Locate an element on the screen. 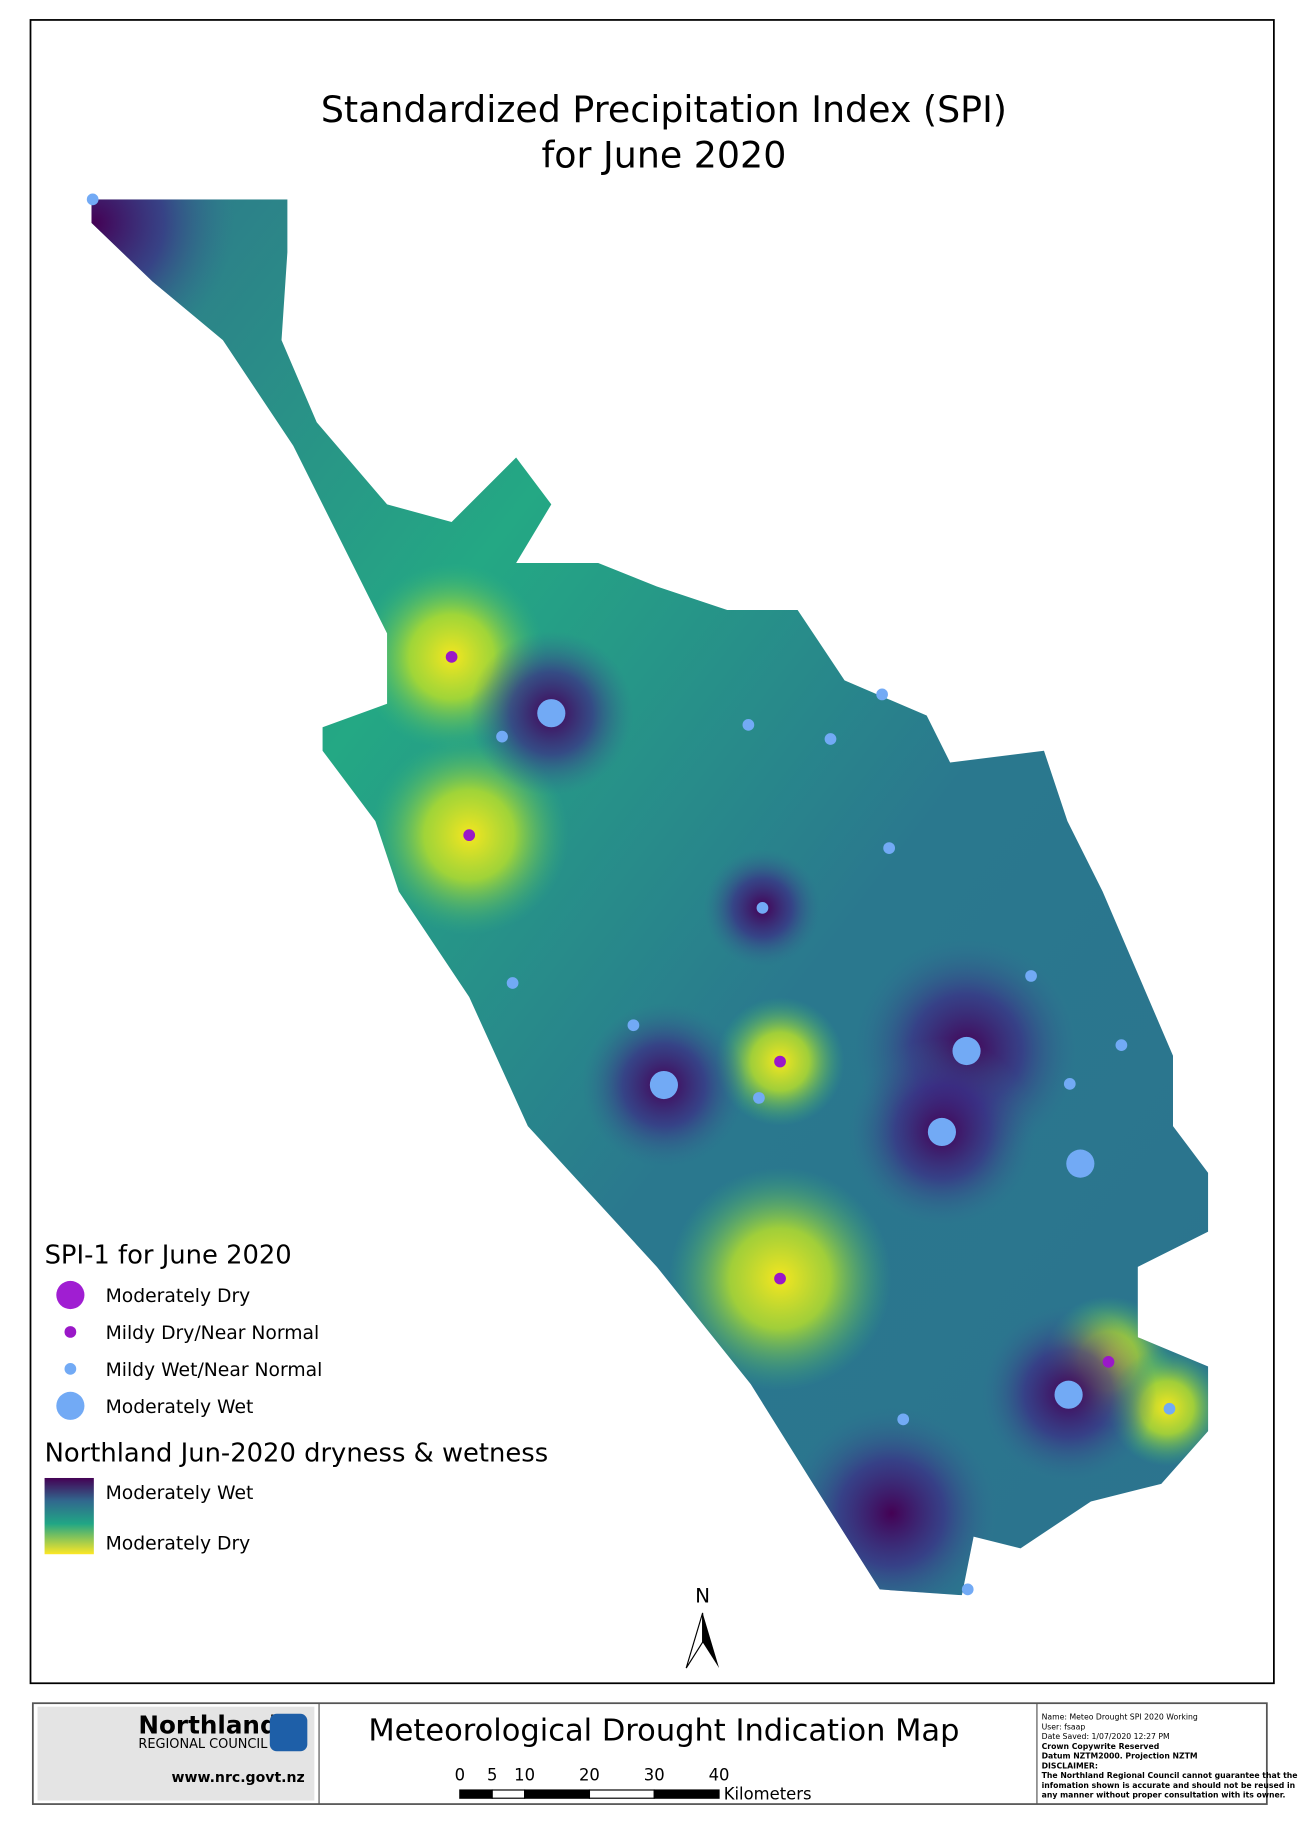 This screenshot has width=1302, height=1841. legend-label: Mildy Dry/Near Normal is located at coordinates (213, 1333).